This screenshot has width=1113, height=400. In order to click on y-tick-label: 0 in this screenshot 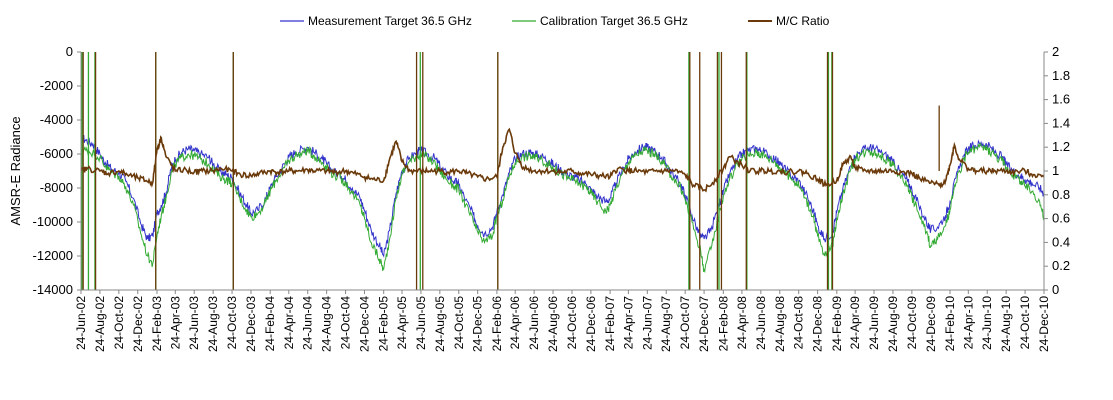, I will do `click(69, 51)`.